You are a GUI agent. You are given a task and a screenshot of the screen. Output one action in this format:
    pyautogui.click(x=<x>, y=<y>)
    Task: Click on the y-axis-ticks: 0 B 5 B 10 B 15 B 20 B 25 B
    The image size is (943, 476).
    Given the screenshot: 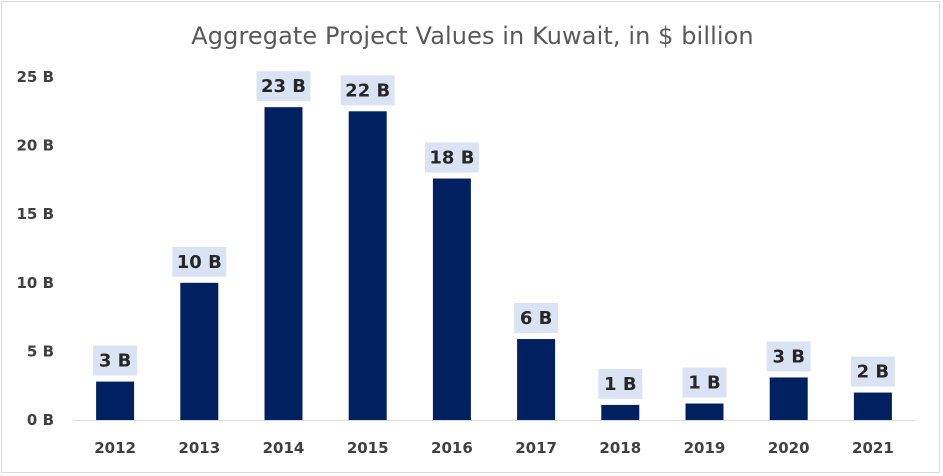 What is the action you would take?
    pyautogui.click(x=35, y=248)
    